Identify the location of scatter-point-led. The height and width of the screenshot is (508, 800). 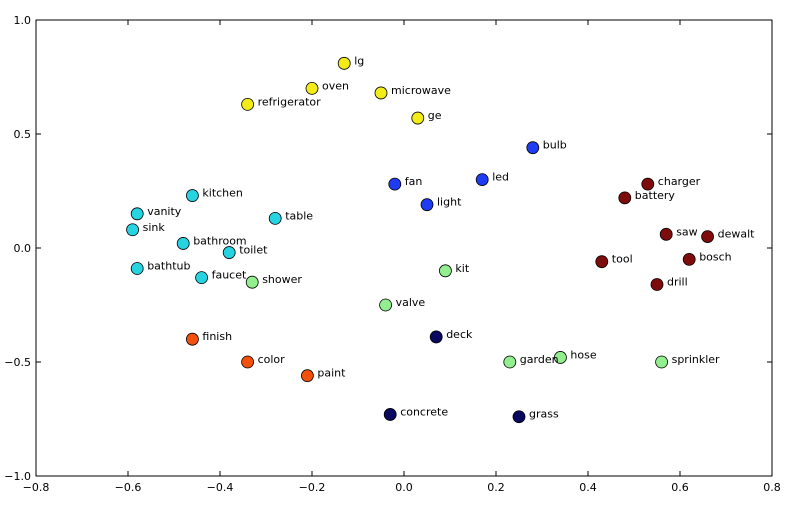
(482, 180).